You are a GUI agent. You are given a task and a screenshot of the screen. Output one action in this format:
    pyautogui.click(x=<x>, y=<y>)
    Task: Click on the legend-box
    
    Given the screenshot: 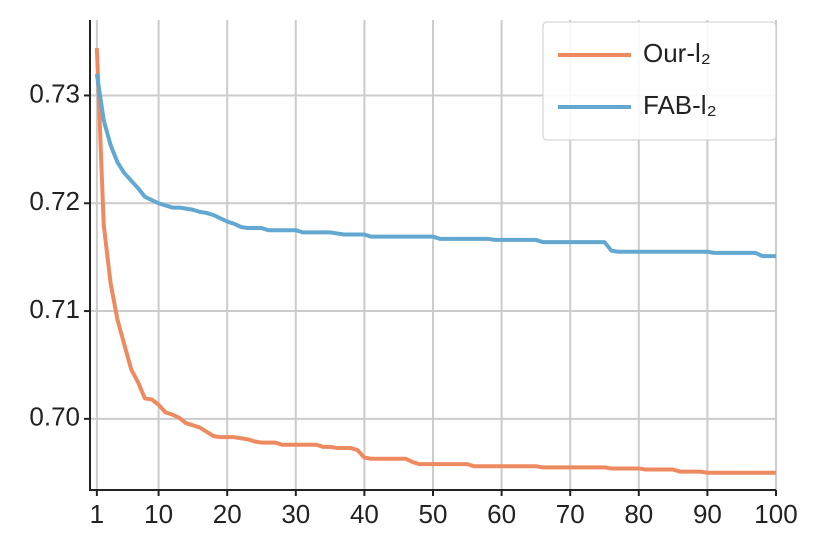 What is the action you would take?
    pyautogui.click(x=659, y=81)
    